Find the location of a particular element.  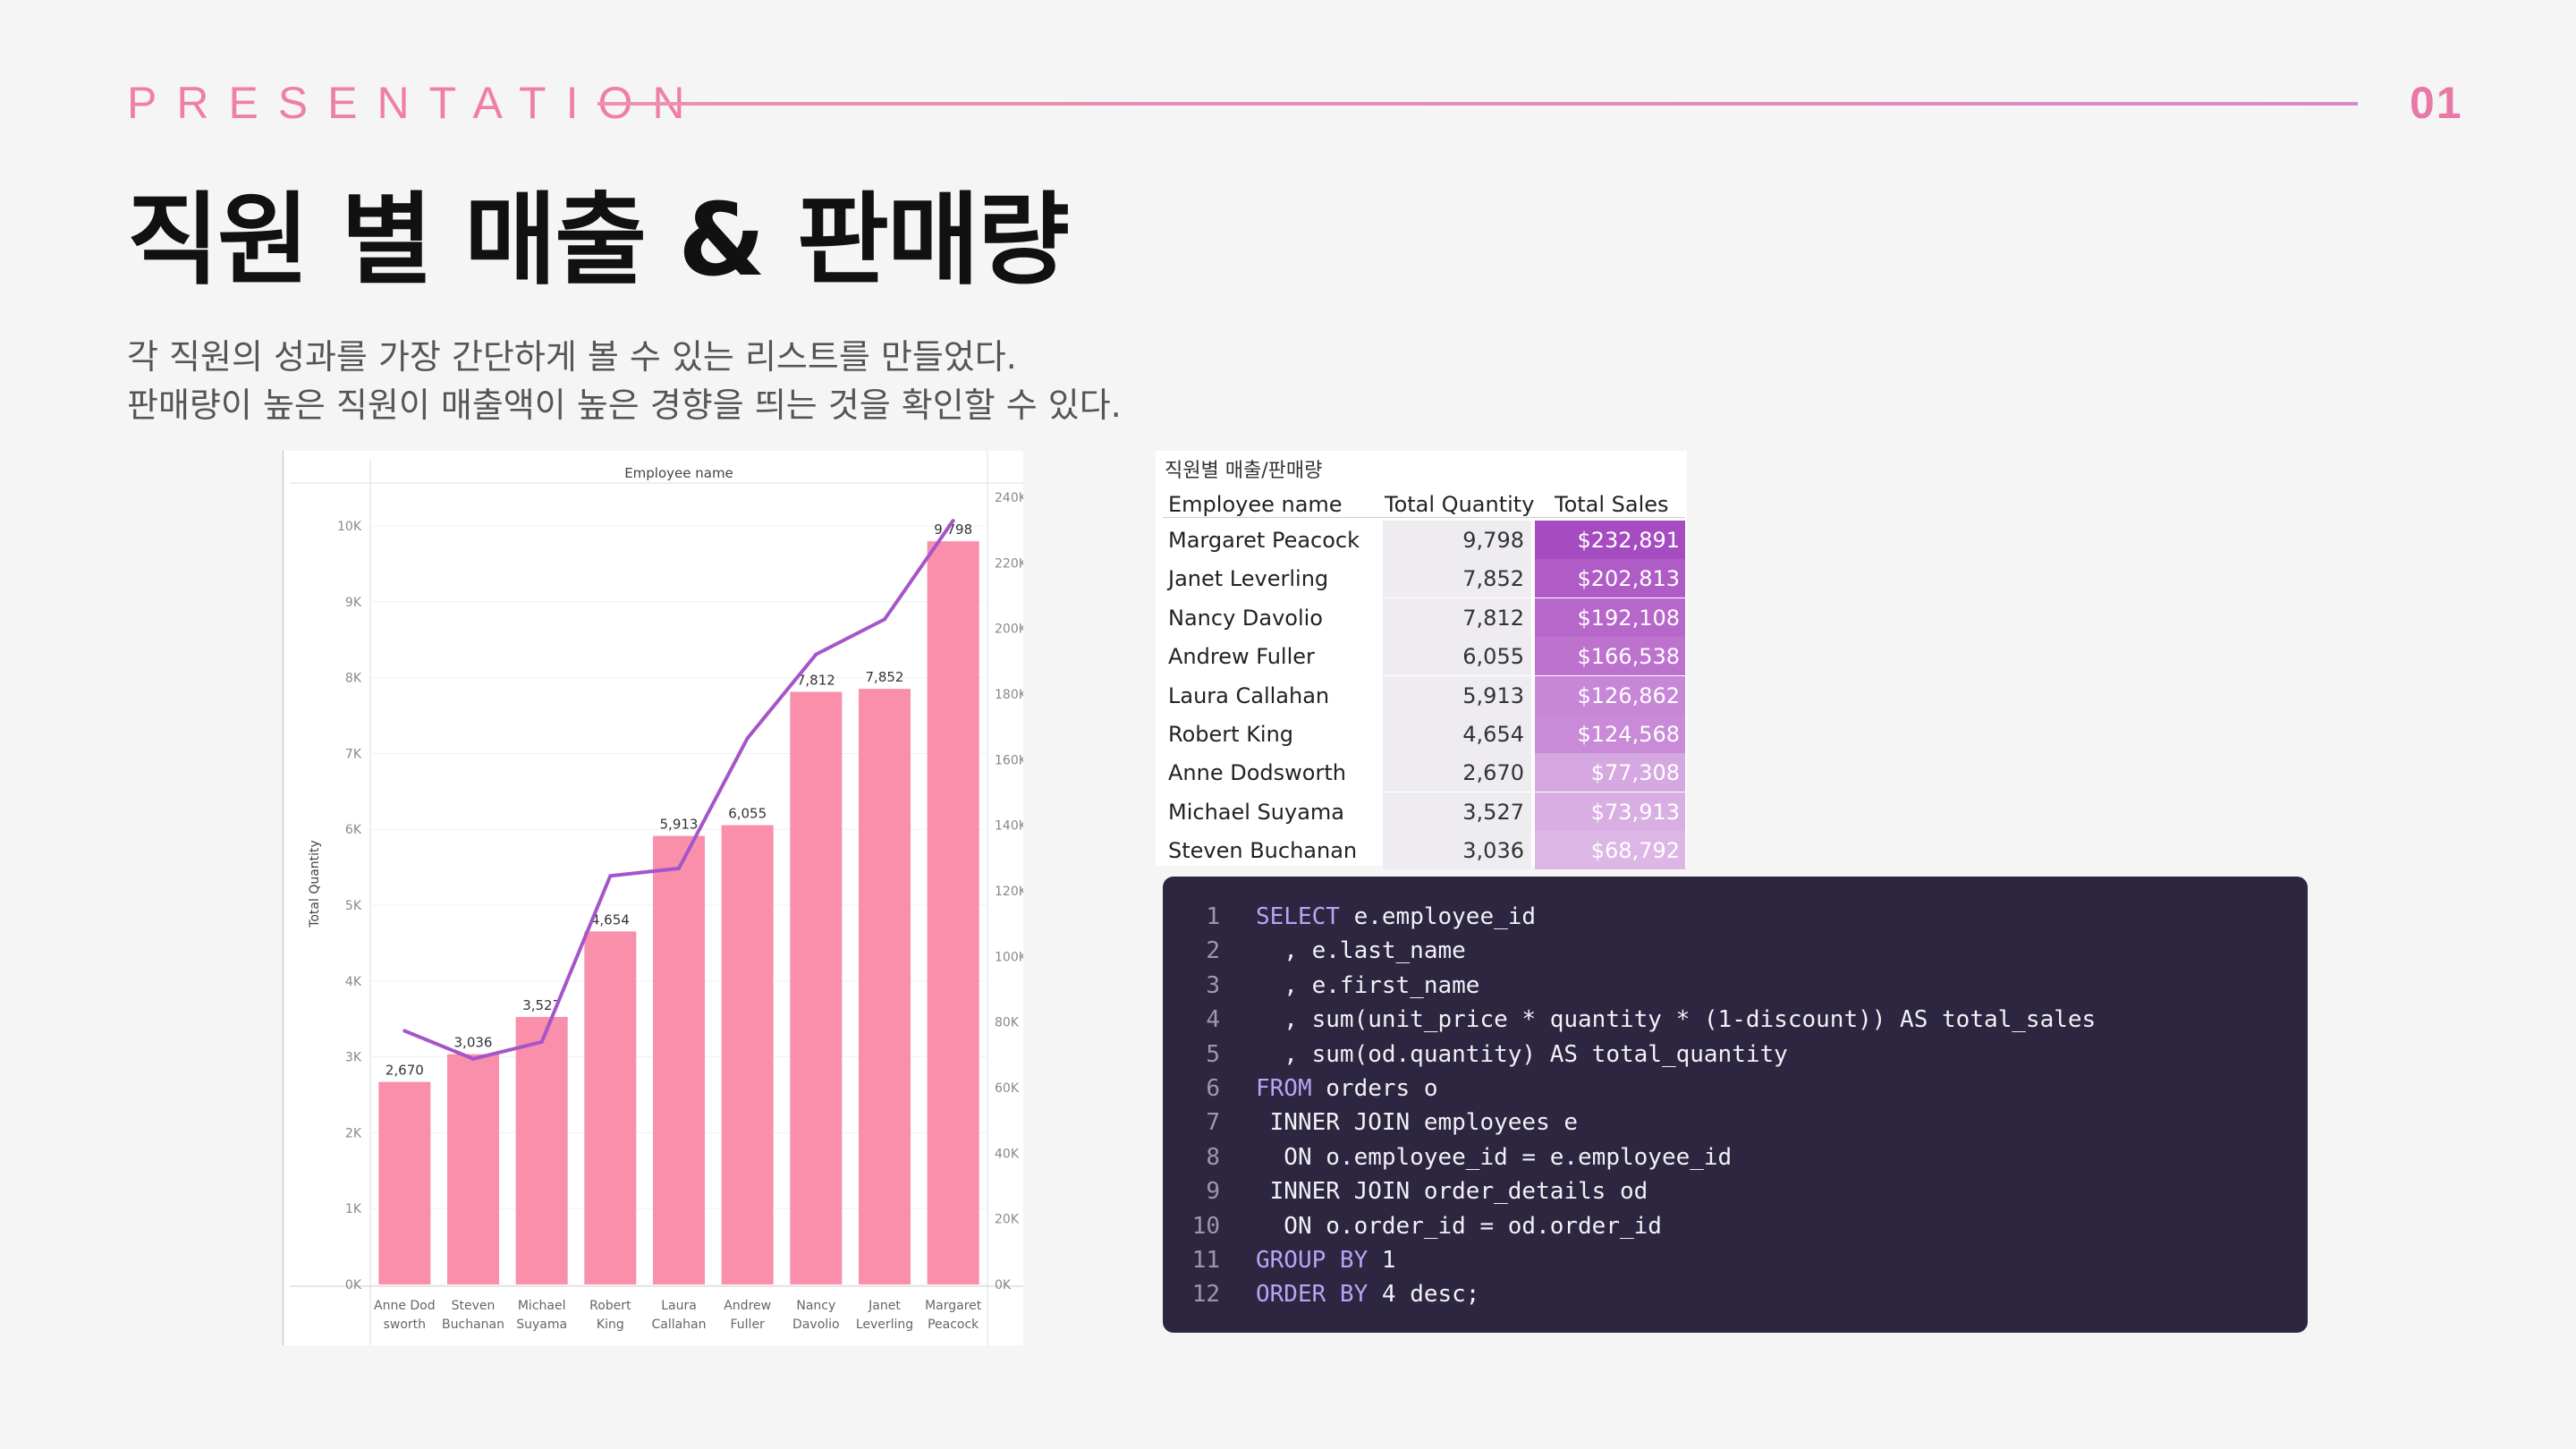

line-number: 7 is located at coordinates (1213, 1123).